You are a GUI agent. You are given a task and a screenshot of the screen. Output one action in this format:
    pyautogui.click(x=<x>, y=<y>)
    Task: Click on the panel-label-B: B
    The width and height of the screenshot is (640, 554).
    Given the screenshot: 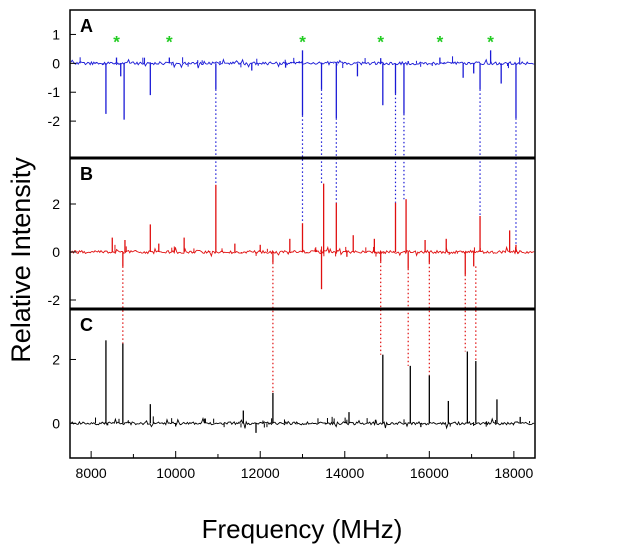 What is the action you would take?
    pyautogui.click(x=86, y=174)
    